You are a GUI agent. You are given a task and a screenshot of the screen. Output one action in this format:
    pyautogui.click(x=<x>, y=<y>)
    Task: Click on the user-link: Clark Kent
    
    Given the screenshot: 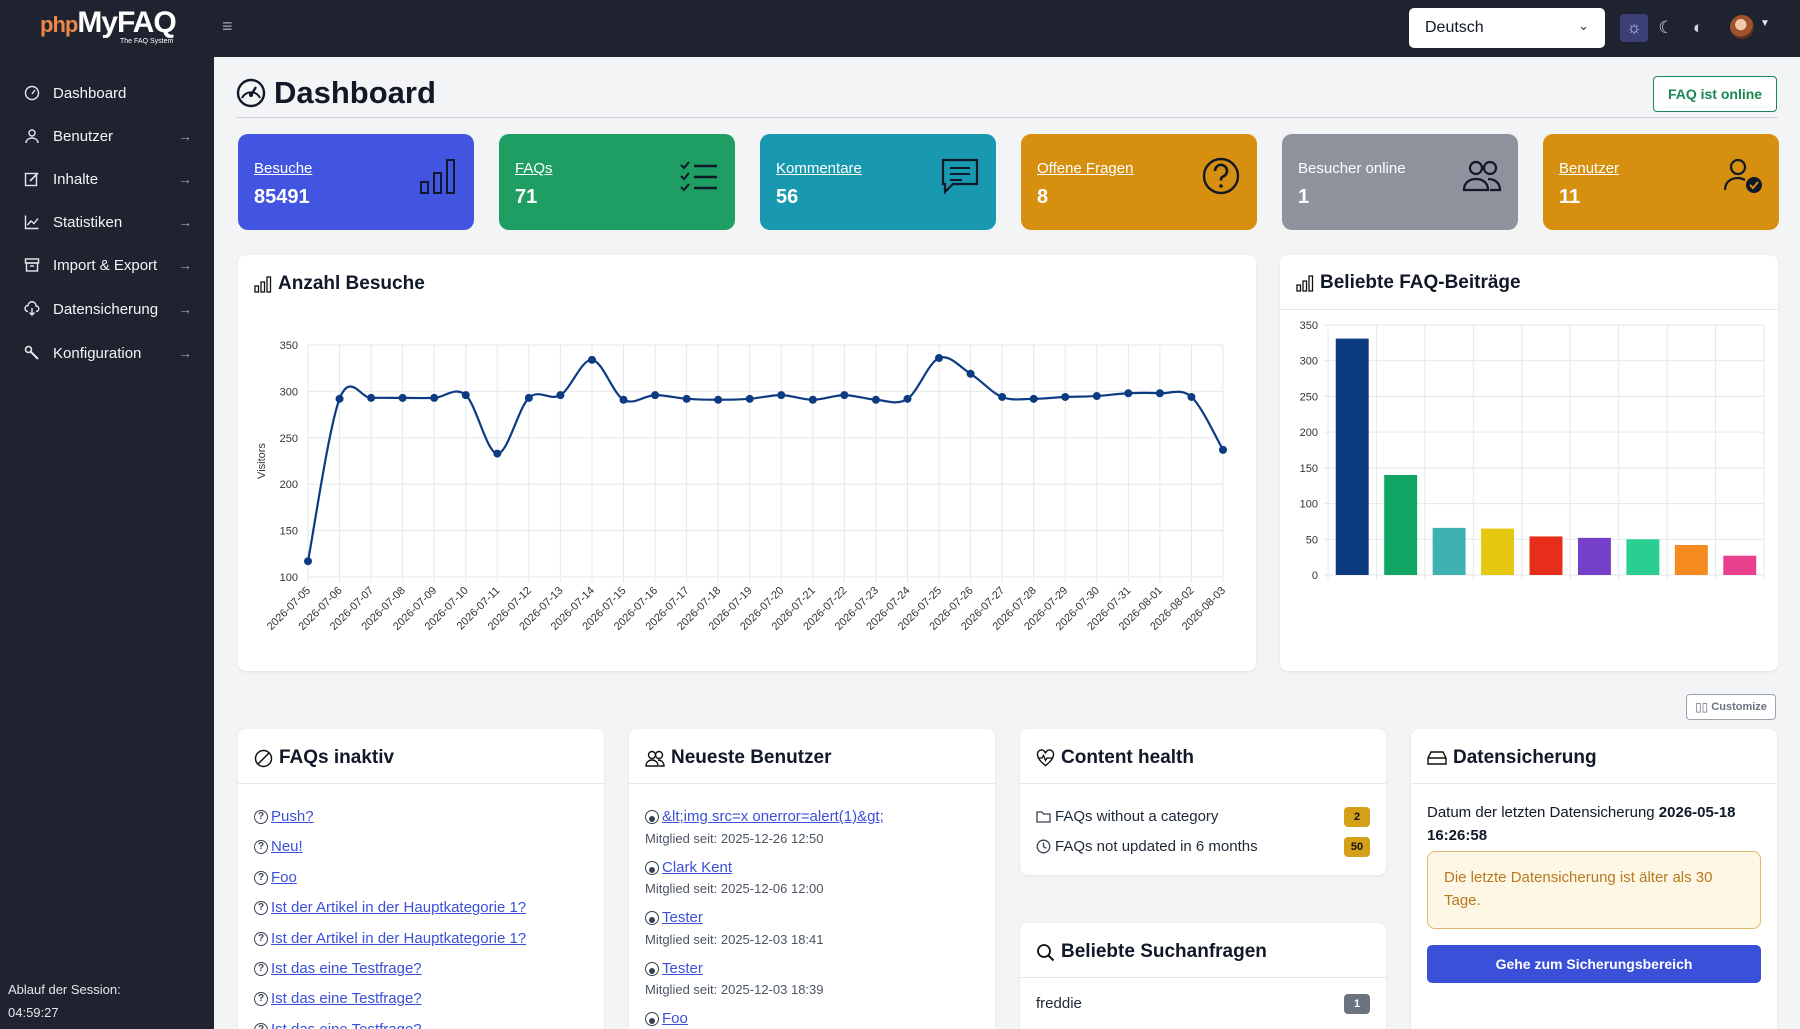 What is the action you would take?
    pyautogui.click(x=697, y=867)
    